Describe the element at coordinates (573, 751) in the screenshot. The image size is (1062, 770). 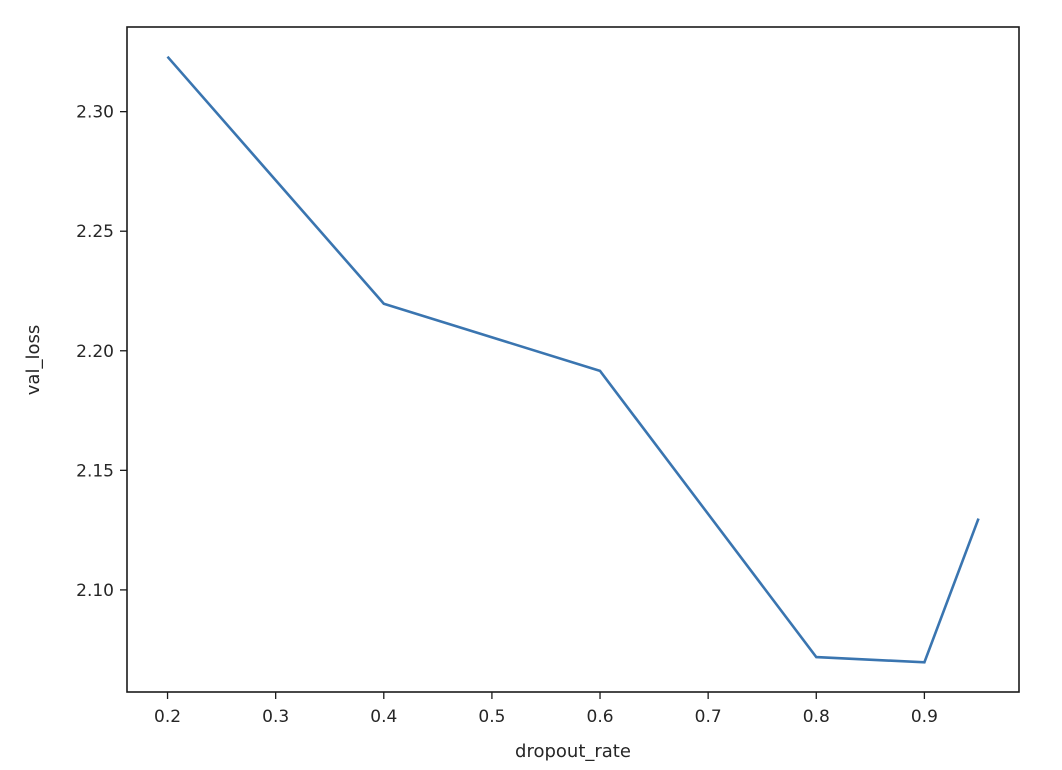
I see `x-axis-label: dropout_rate` at that location.